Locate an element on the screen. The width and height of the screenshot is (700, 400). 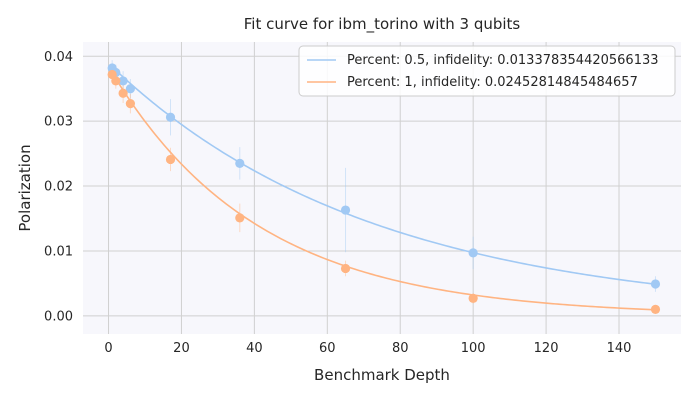
x-tick-label: 120 is located at coordinates (546, 348).